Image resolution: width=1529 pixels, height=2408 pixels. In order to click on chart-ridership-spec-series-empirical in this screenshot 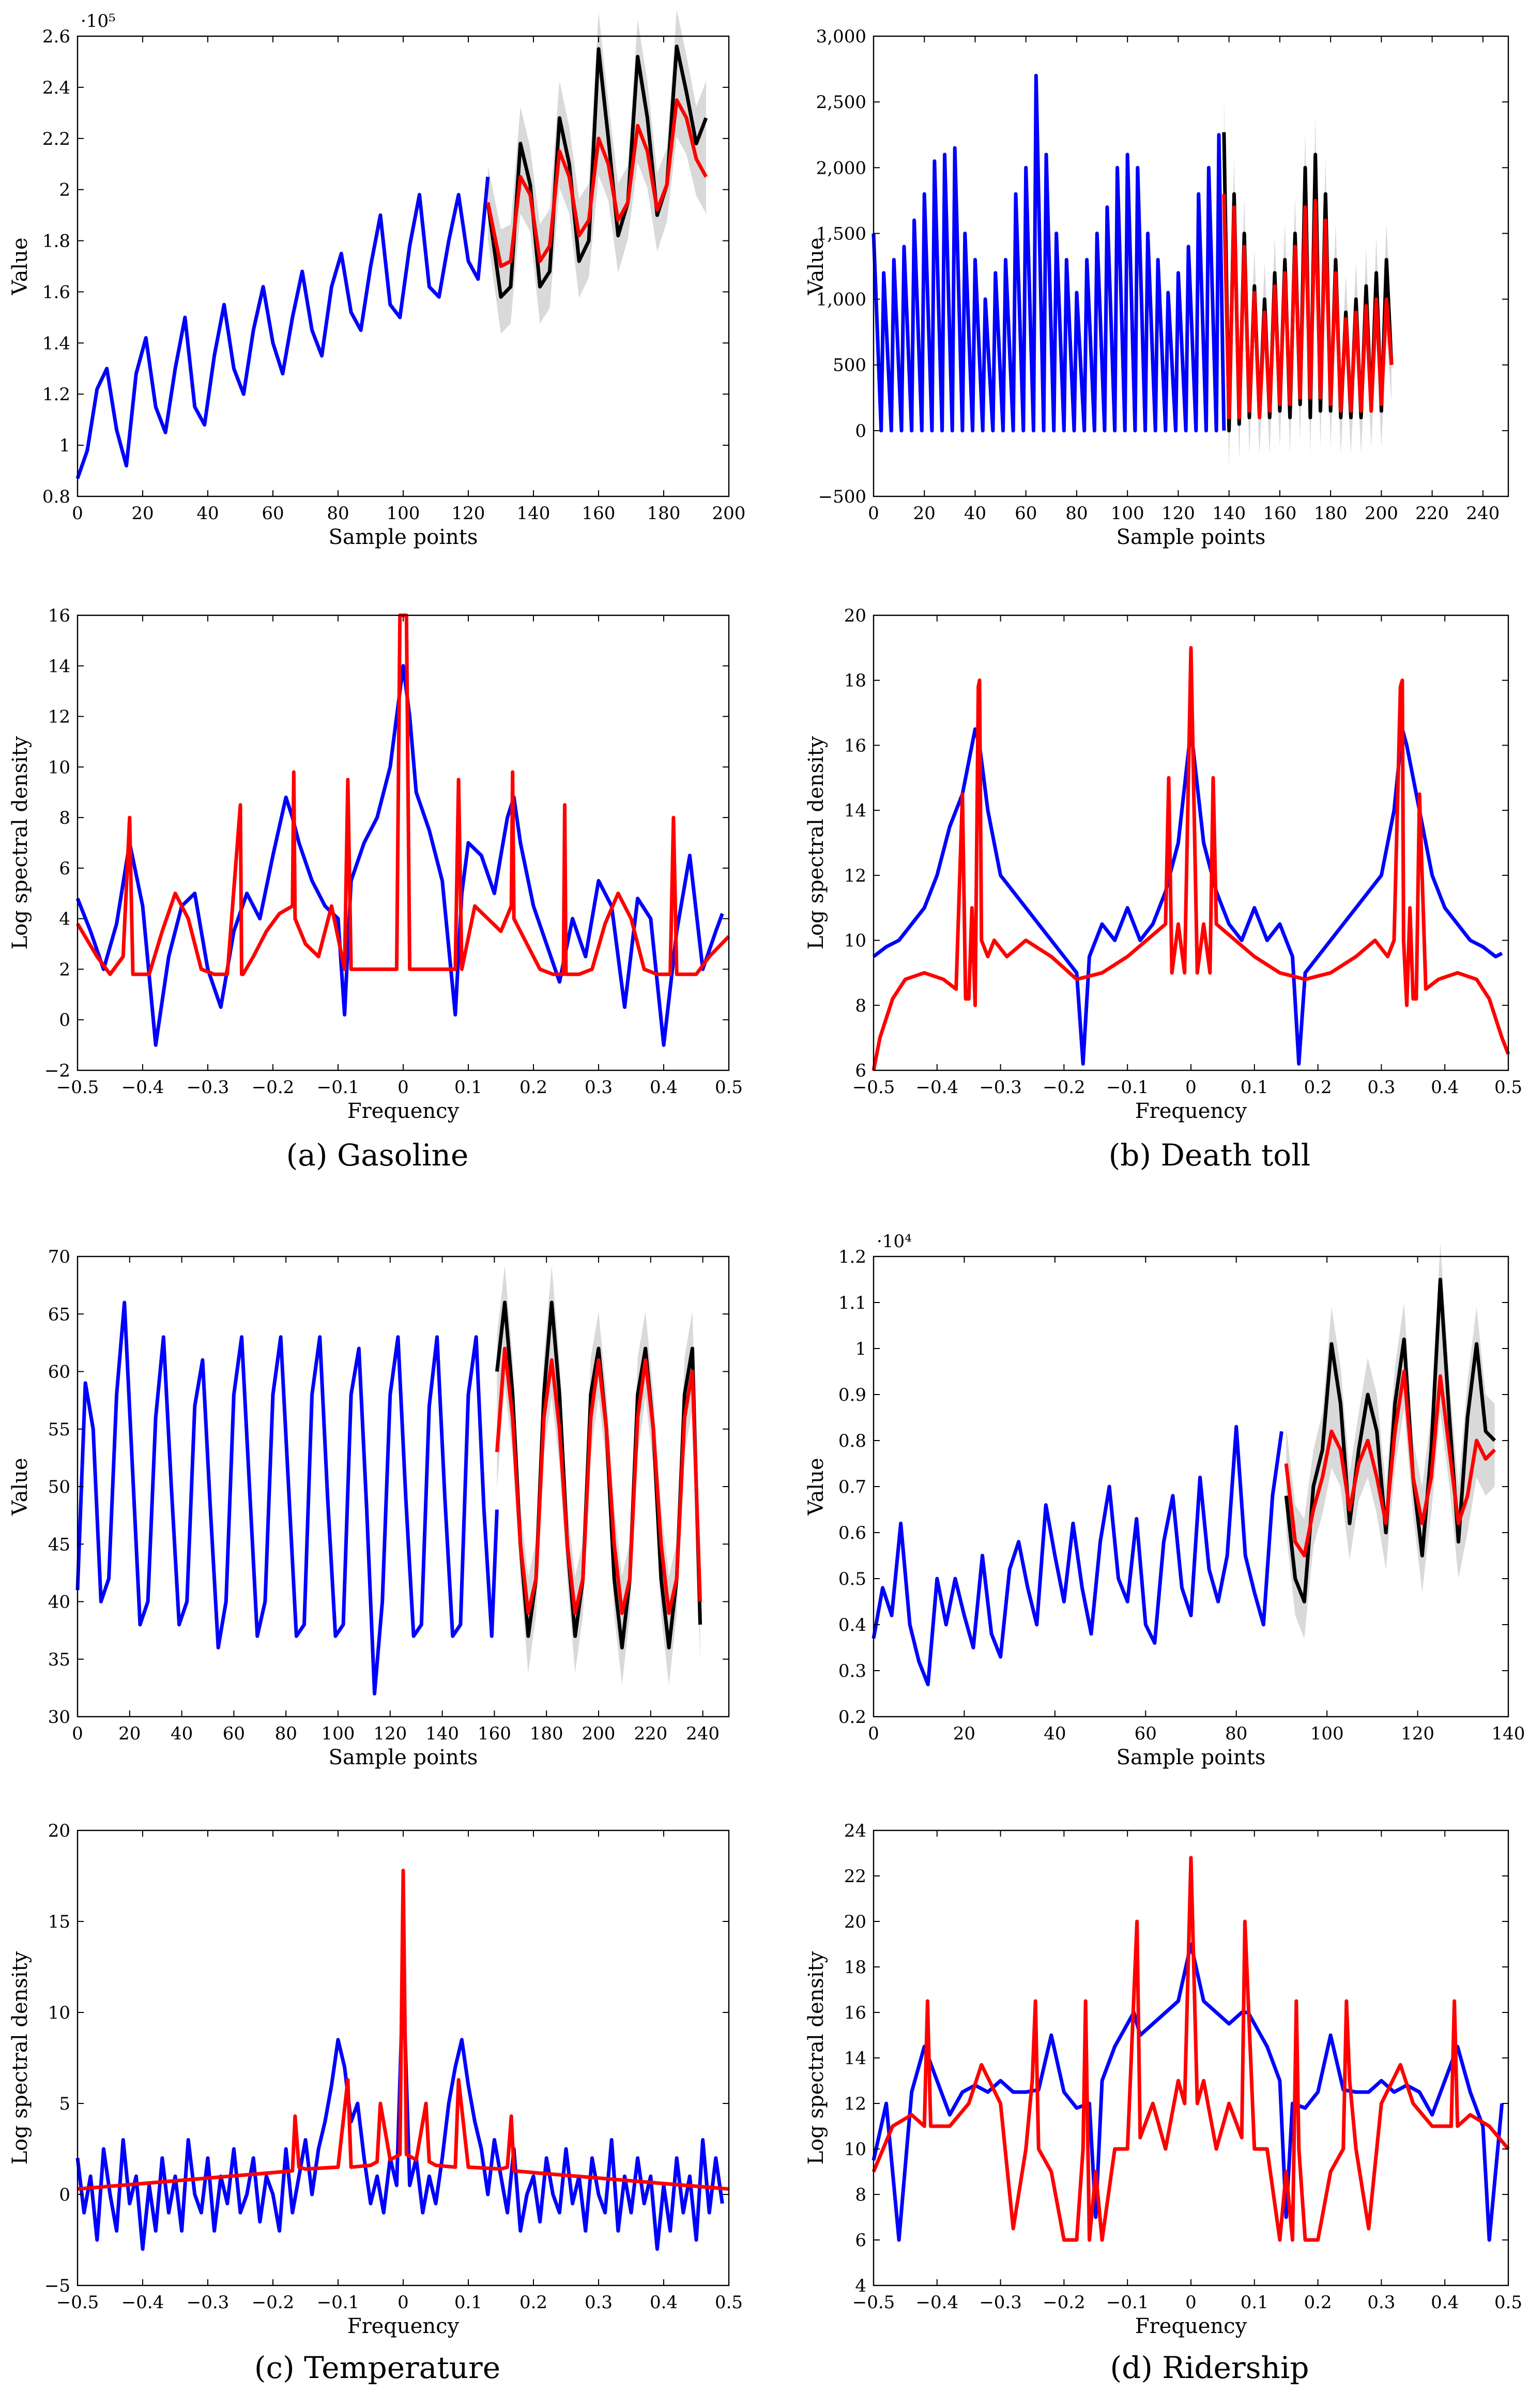, I will do `click(1187, 2092)`.